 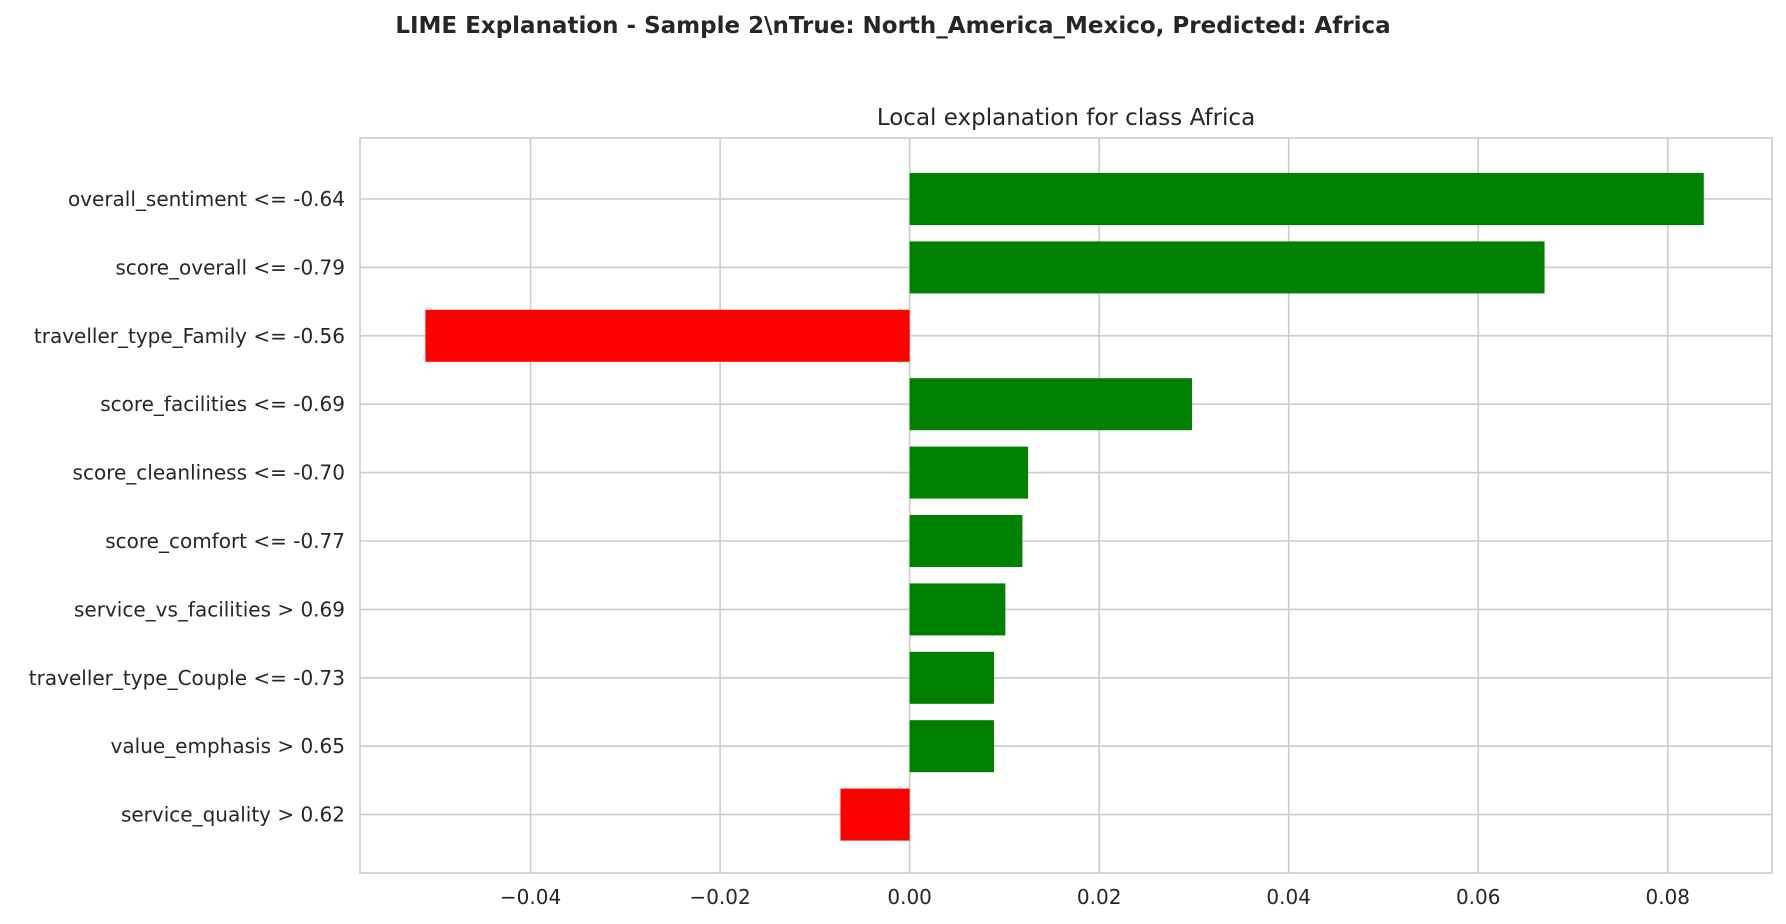 I want to click on y-tick-label: score_comfort <= -0.77, so click(x=225, y=541).